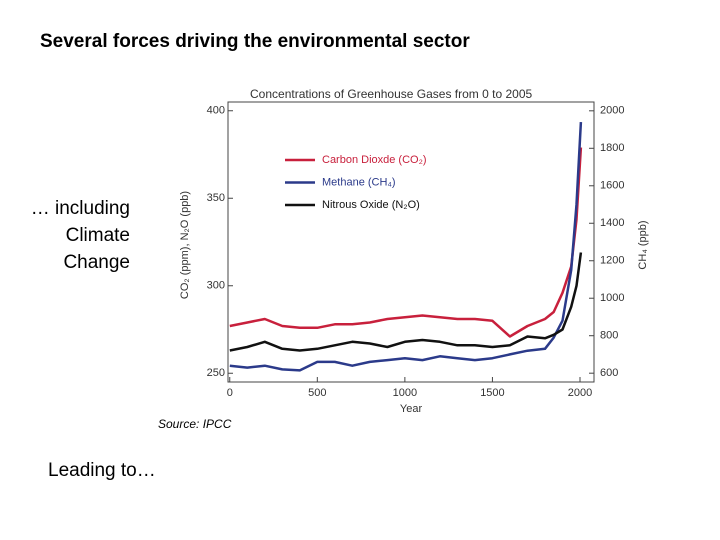  Describe the element at coordinates (411, 409) in the screenshot. I see `x-axis-label: Year` at that location.